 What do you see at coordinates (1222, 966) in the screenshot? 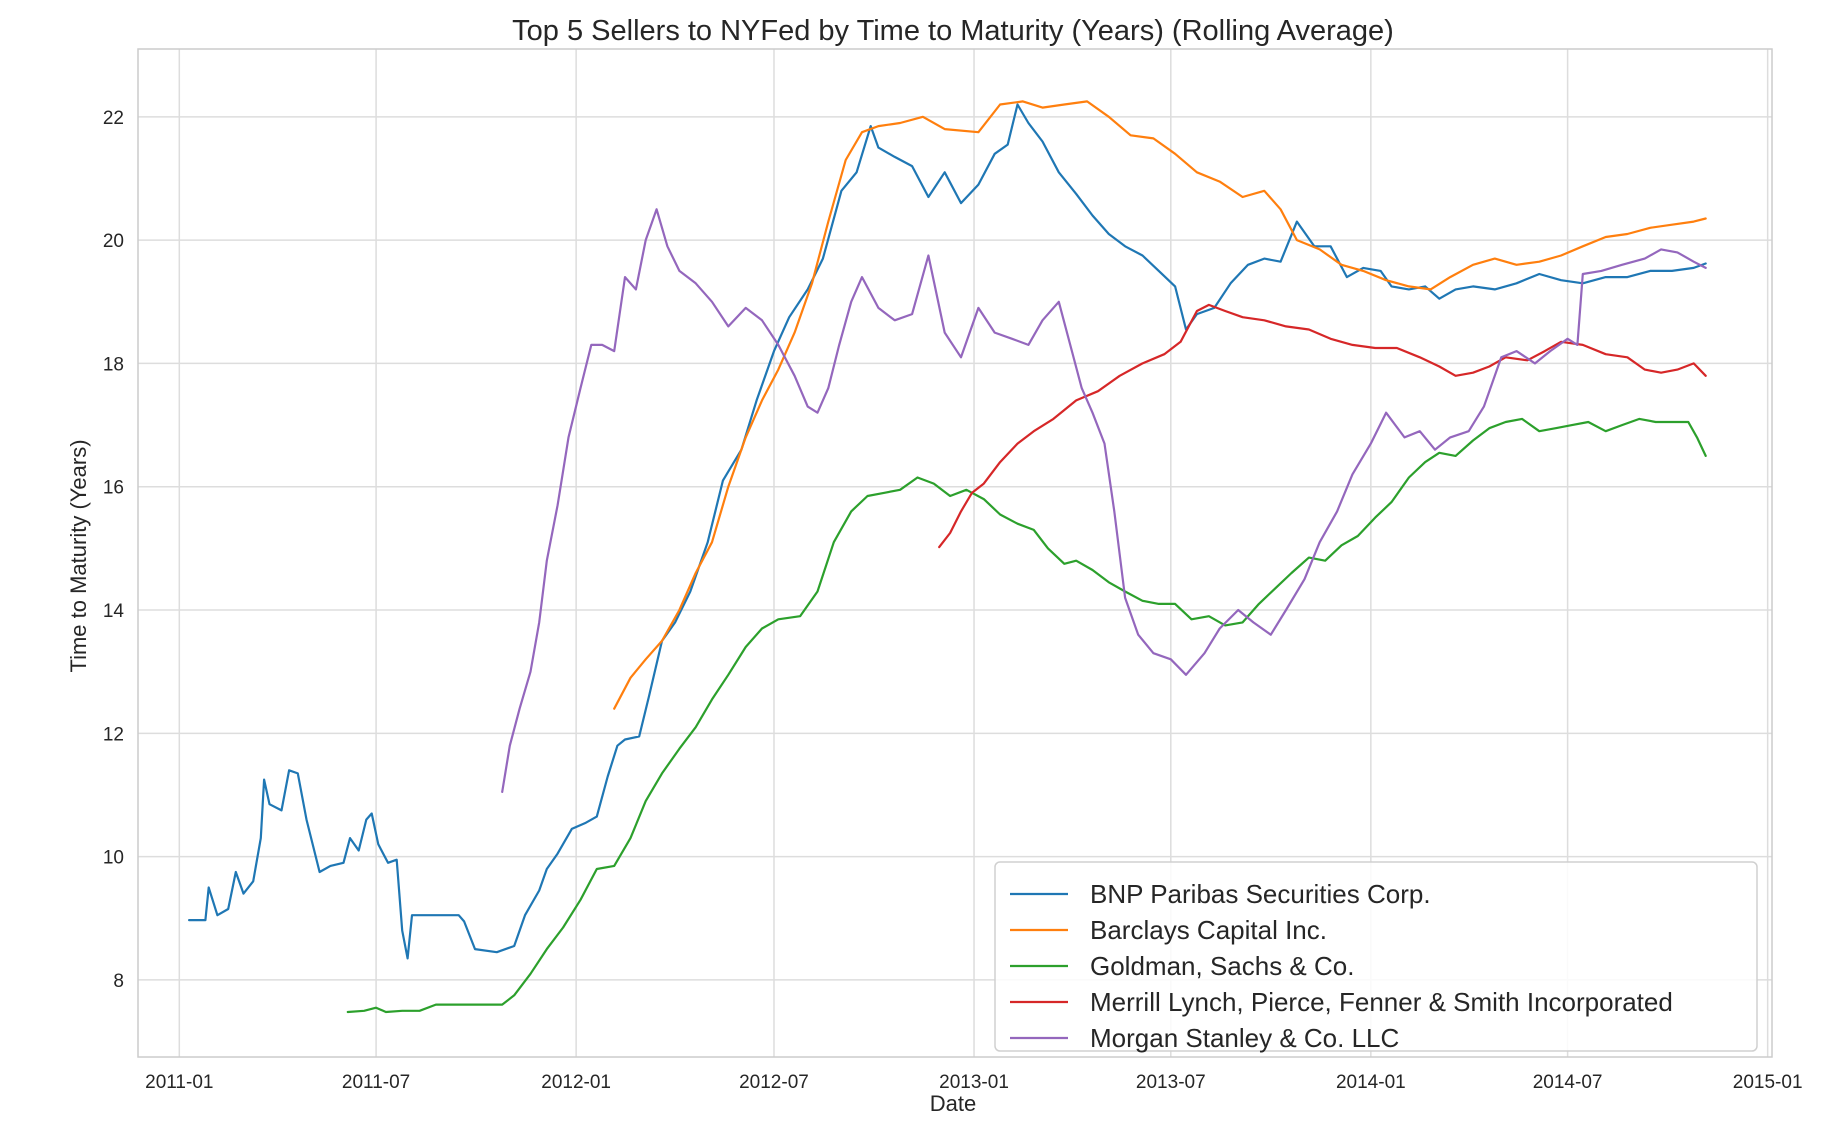
I see `legend-label: Goldman, Sachs & Co.` at bounding box center [1222, 966].